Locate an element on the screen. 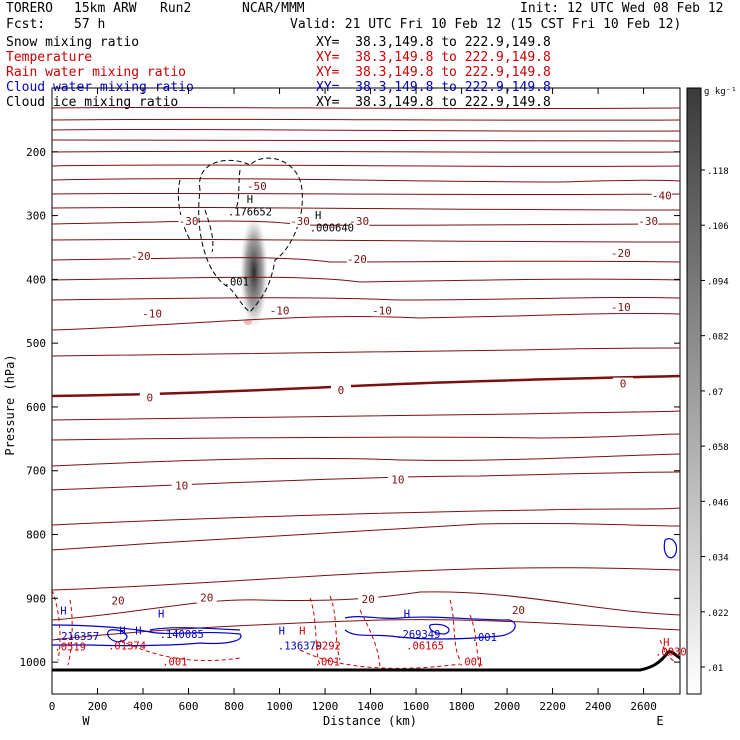 Image resolution: width=740 pixels, height=740 pixels. x-tick-label: 1000 is located at coordinates (279, 706).